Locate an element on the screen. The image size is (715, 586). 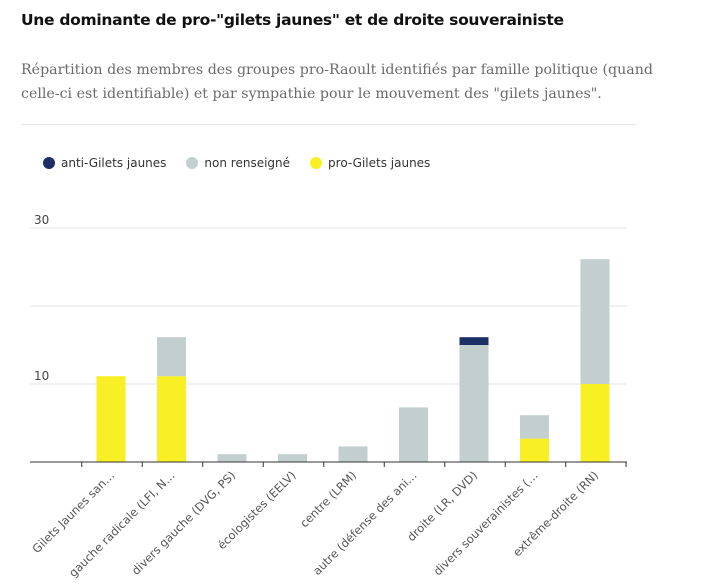
legend-dot-non is located at coordinates (192, 163).